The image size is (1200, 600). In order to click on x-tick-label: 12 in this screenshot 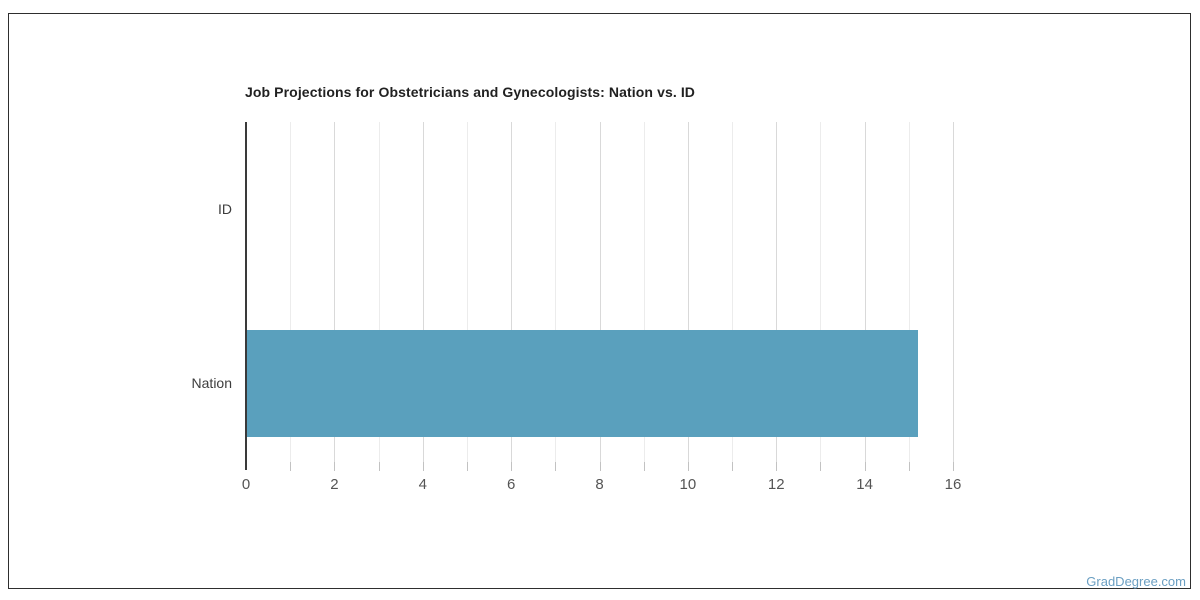, I will do `click(776, 484)`.